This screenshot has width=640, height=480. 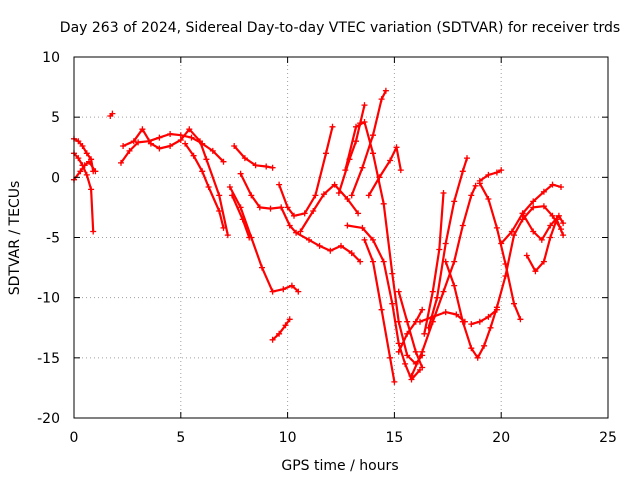 What do you see at coordinates (53, 239) in the screenshot?
I see `y-tick-label: -5` at bounding box center [53, 239].